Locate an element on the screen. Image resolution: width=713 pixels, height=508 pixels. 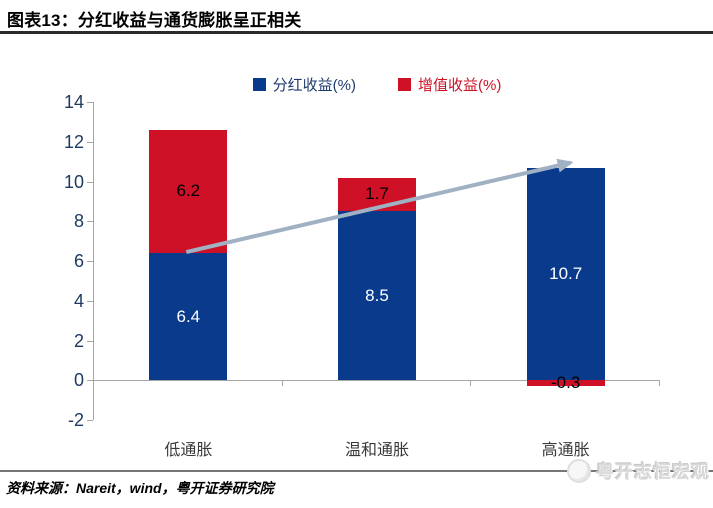
y-tick-label: 14 is located at coordinates (73, 102).